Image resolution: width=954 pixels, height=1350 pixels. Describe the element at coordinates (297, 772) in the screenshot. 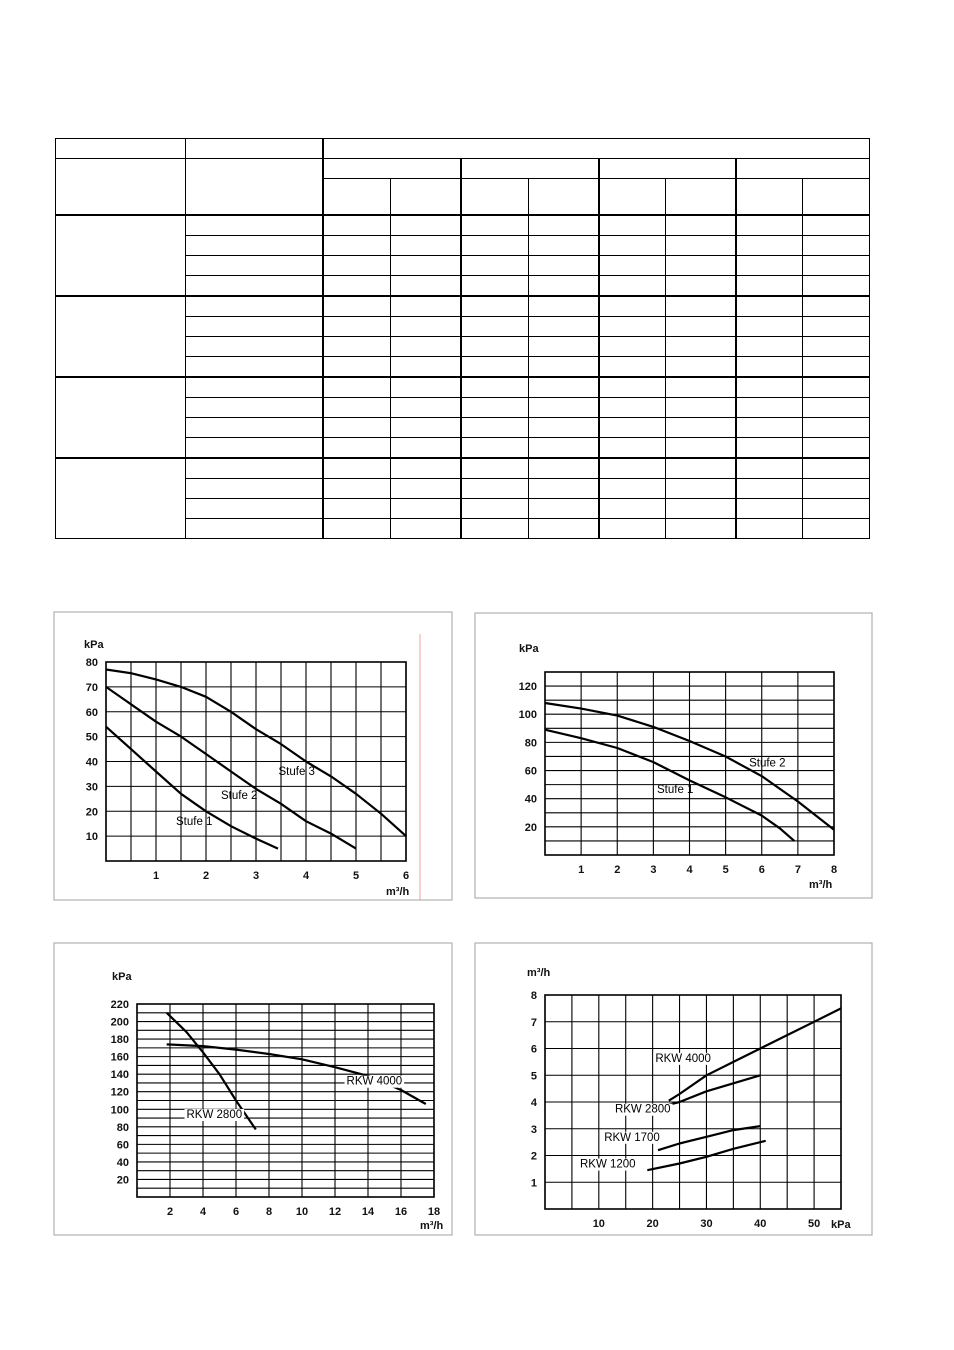

I see `series-label: Stufe 3` at that location.